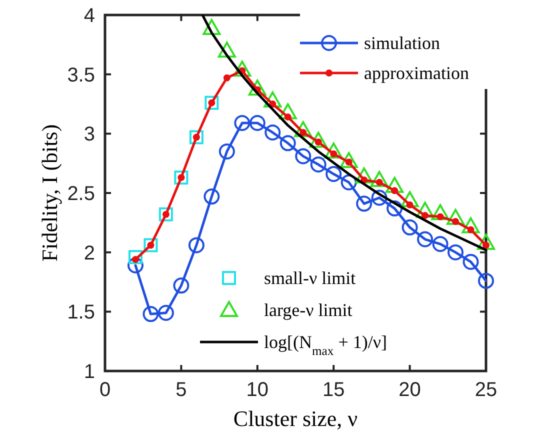 The height and width of the screenshot is (436, 536). I want to click on x-tick-label: 15, so click(333, 390).